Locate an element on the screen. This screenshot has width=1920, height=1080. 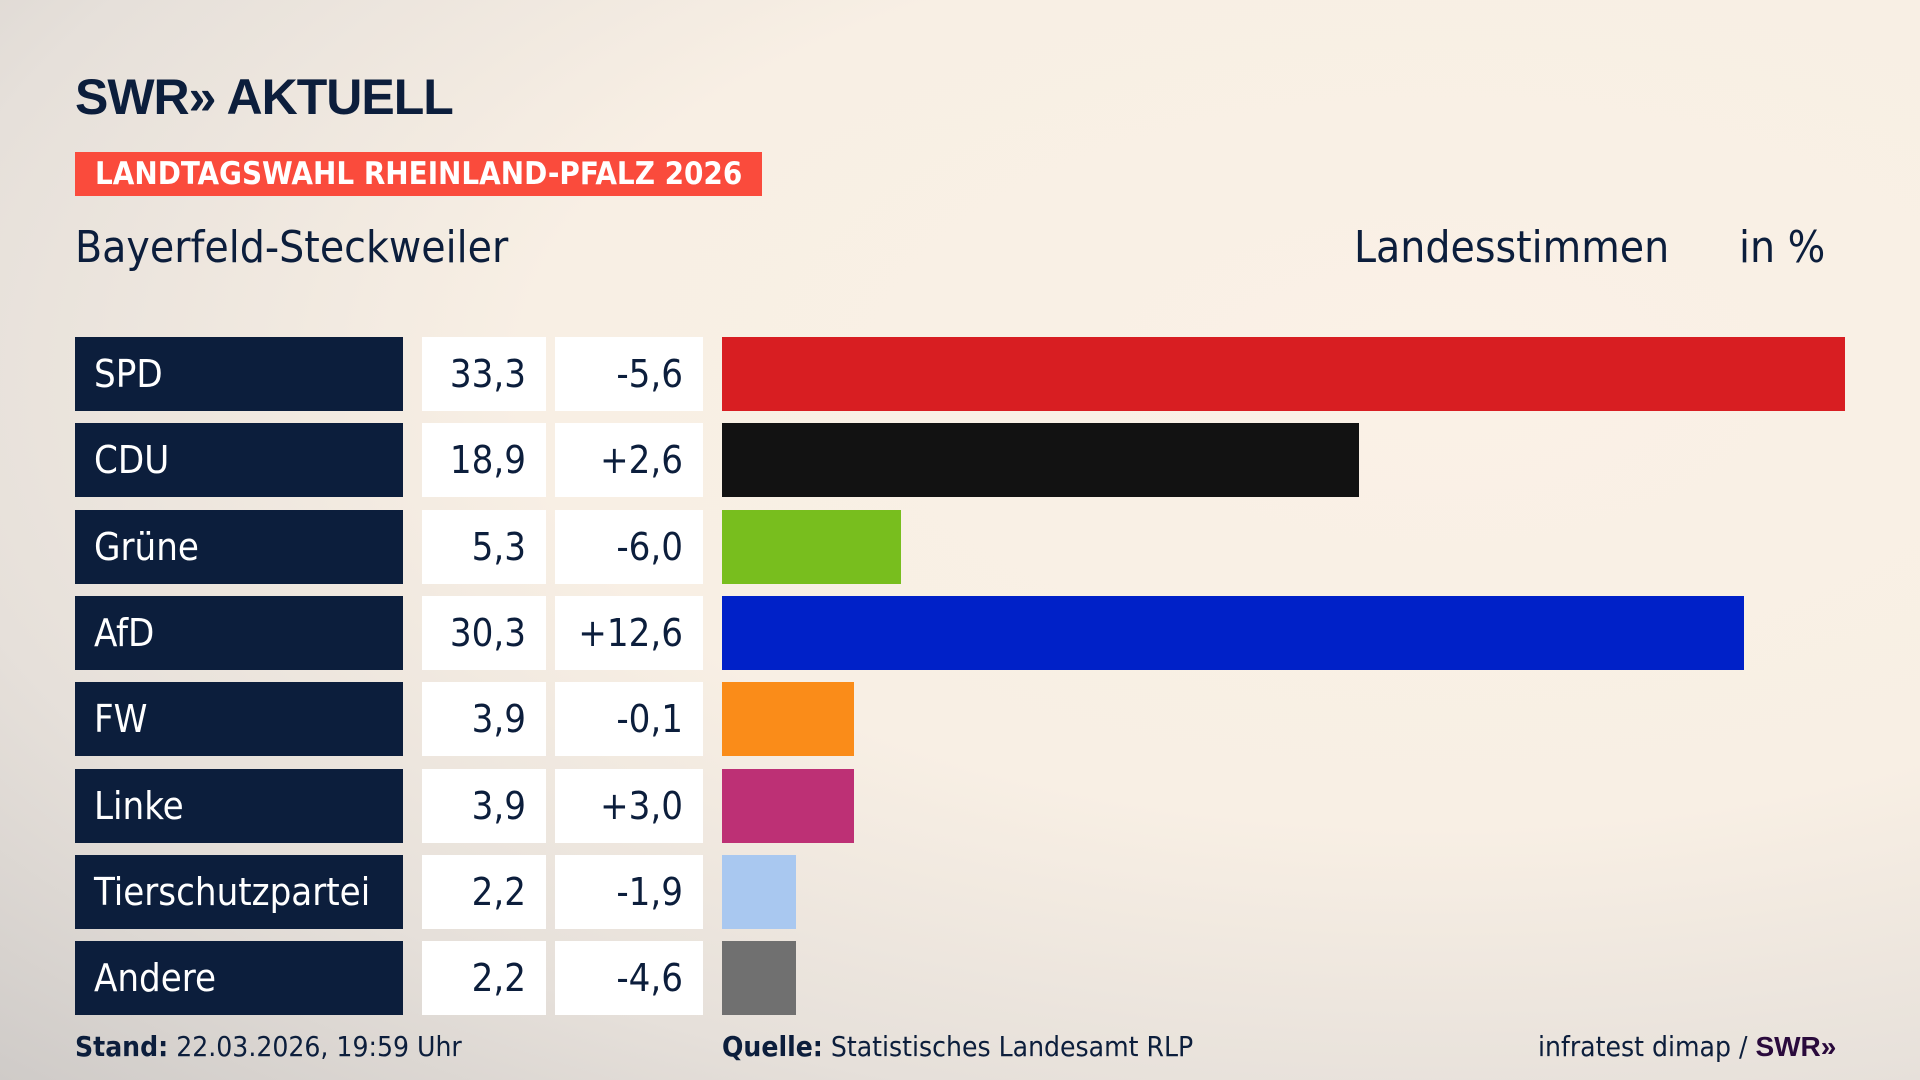
swr-aktuell-logo: SWR» AKTUELL is located at coordinates (264, 97).